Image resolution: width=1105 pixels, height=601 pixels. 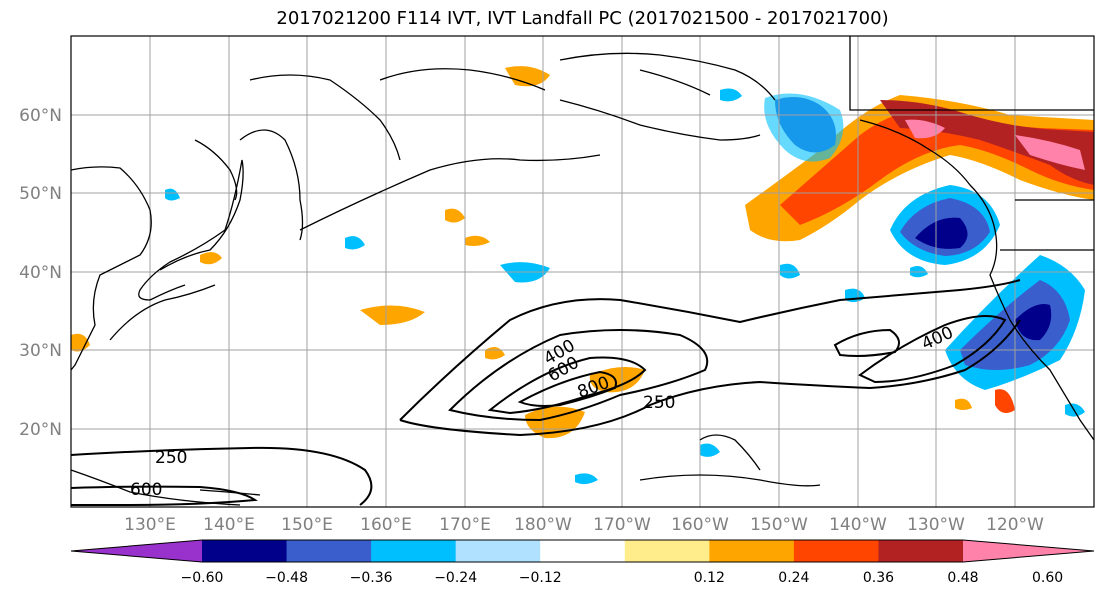 I want to click on lon-label-140w: 140°W, so click(x=858, y=525).